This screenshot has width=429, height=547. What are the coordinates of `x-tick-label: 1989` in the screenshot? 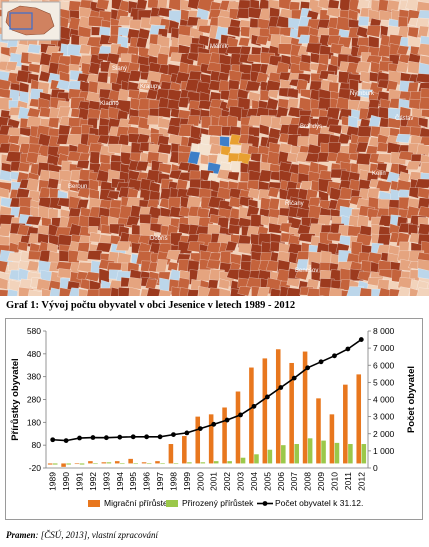 It's located at (53, 481).